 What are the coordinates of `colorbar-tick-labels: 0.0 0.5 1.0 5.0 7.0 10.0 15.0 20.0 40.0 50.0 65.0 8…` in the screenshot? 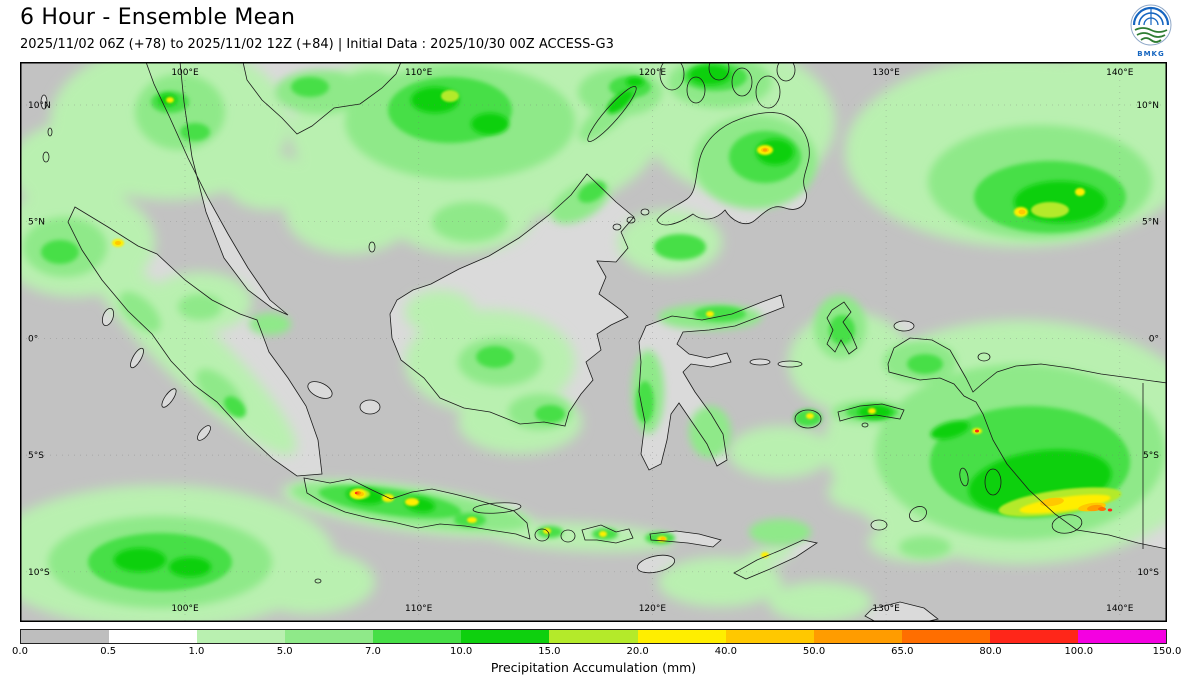 It's located at (596, 650).